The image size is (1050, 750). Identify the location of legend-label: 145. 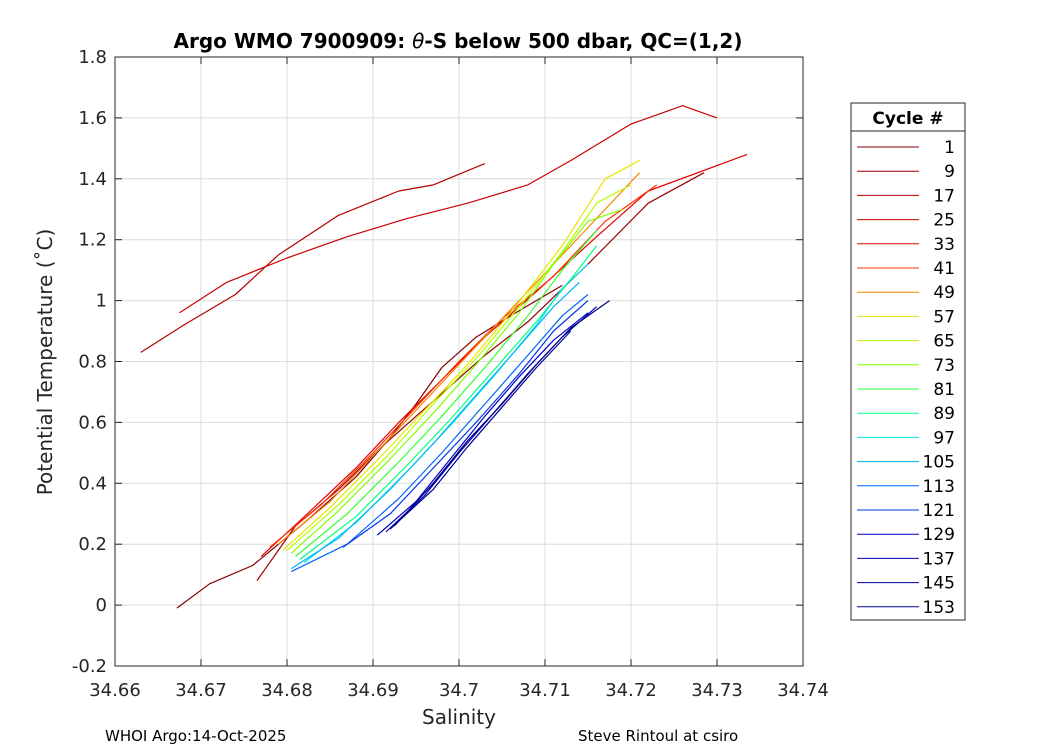
(939, 584).